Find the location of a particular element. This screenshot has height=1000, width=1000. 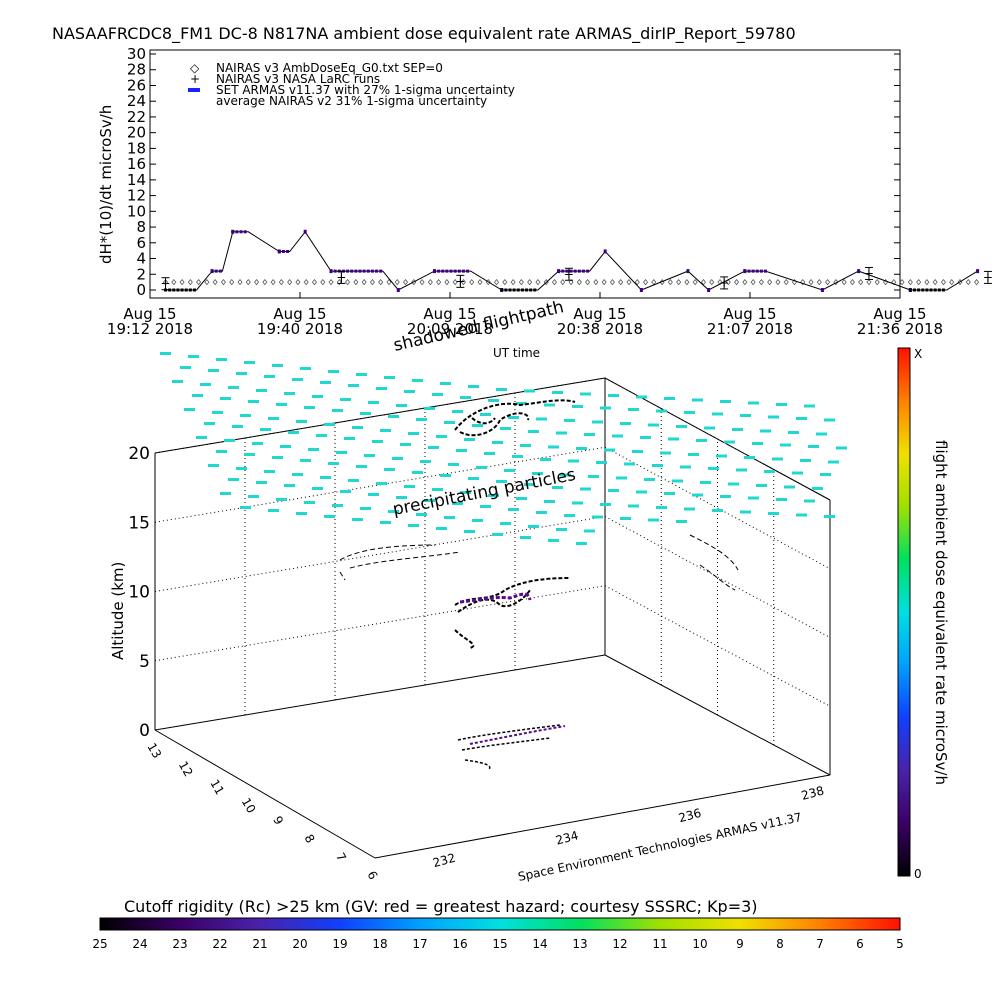

shadow-track-floor-hi is located at coordinates (517, 735).